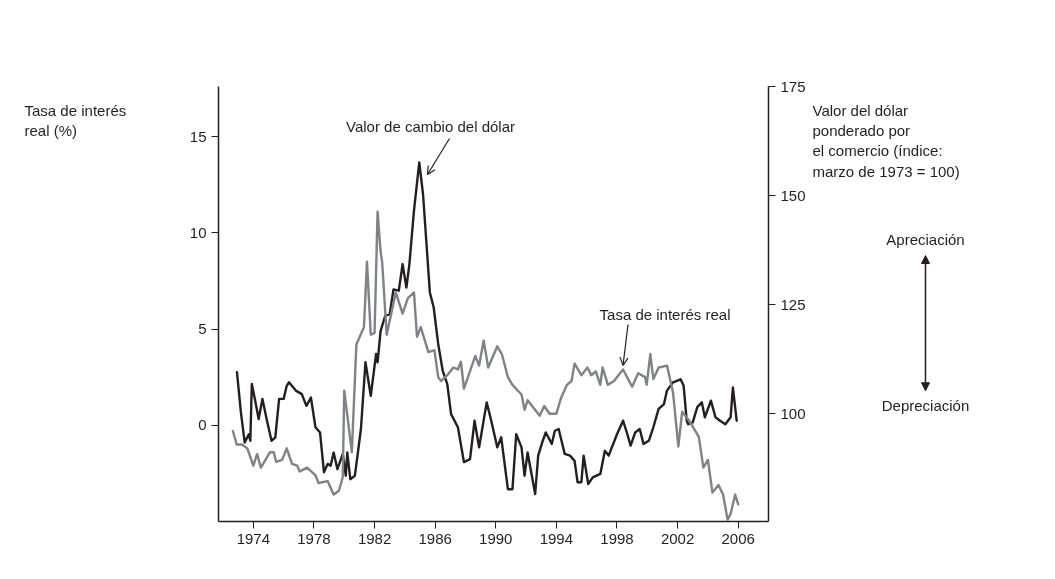 Image resolution: width=1055 pixels, height=579 pixels. Describe the element at coordinates (925, 406) in the screenshot. I see `text: Depreciación` at that location.